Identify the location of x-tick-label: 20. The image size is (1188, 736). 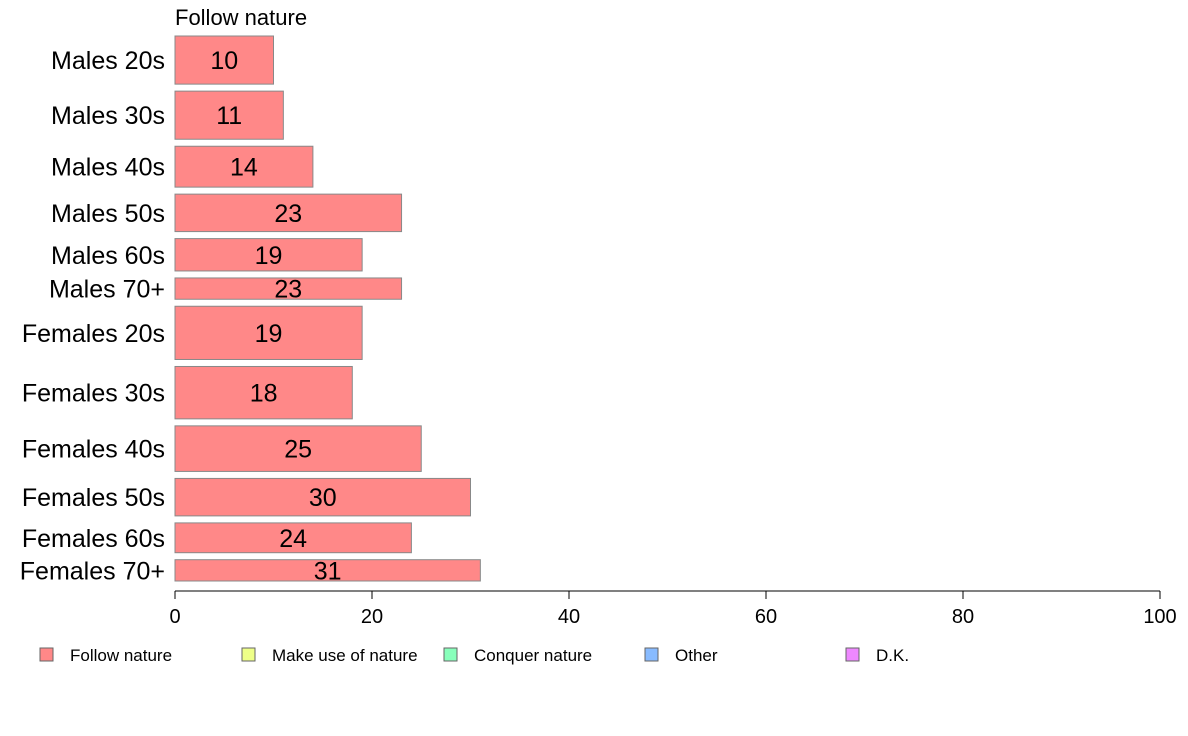
(372, 617).